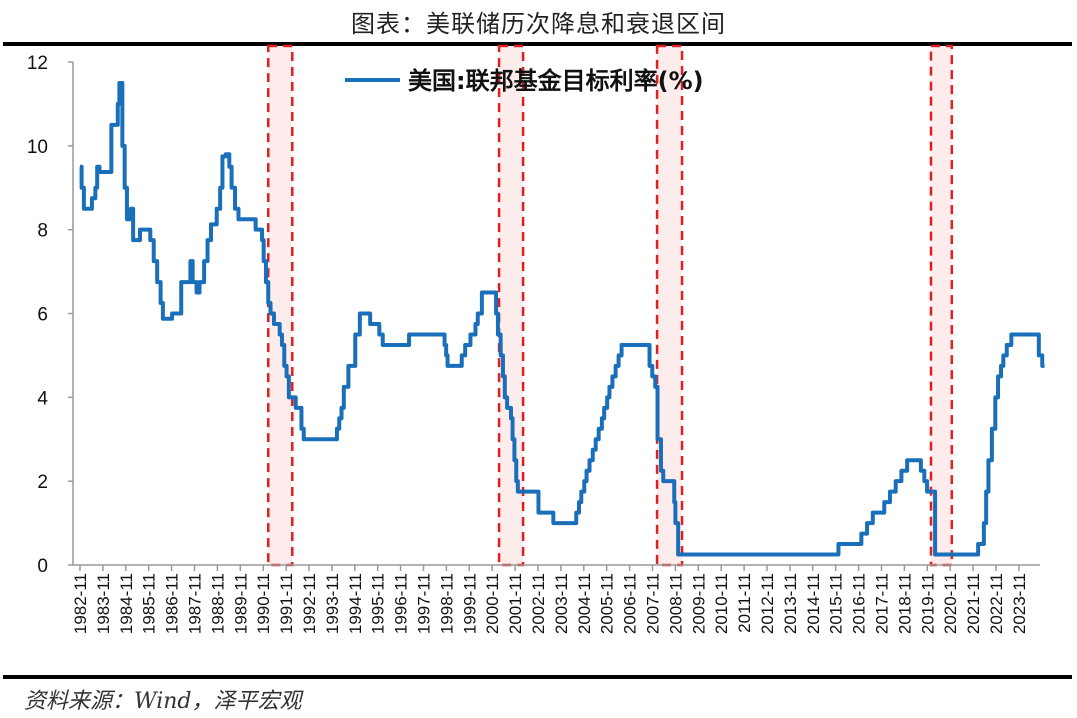 The height and width of the screenshot is (718, 1077). I want to click on x-tick-label: 1996-11, so click(401, 603).